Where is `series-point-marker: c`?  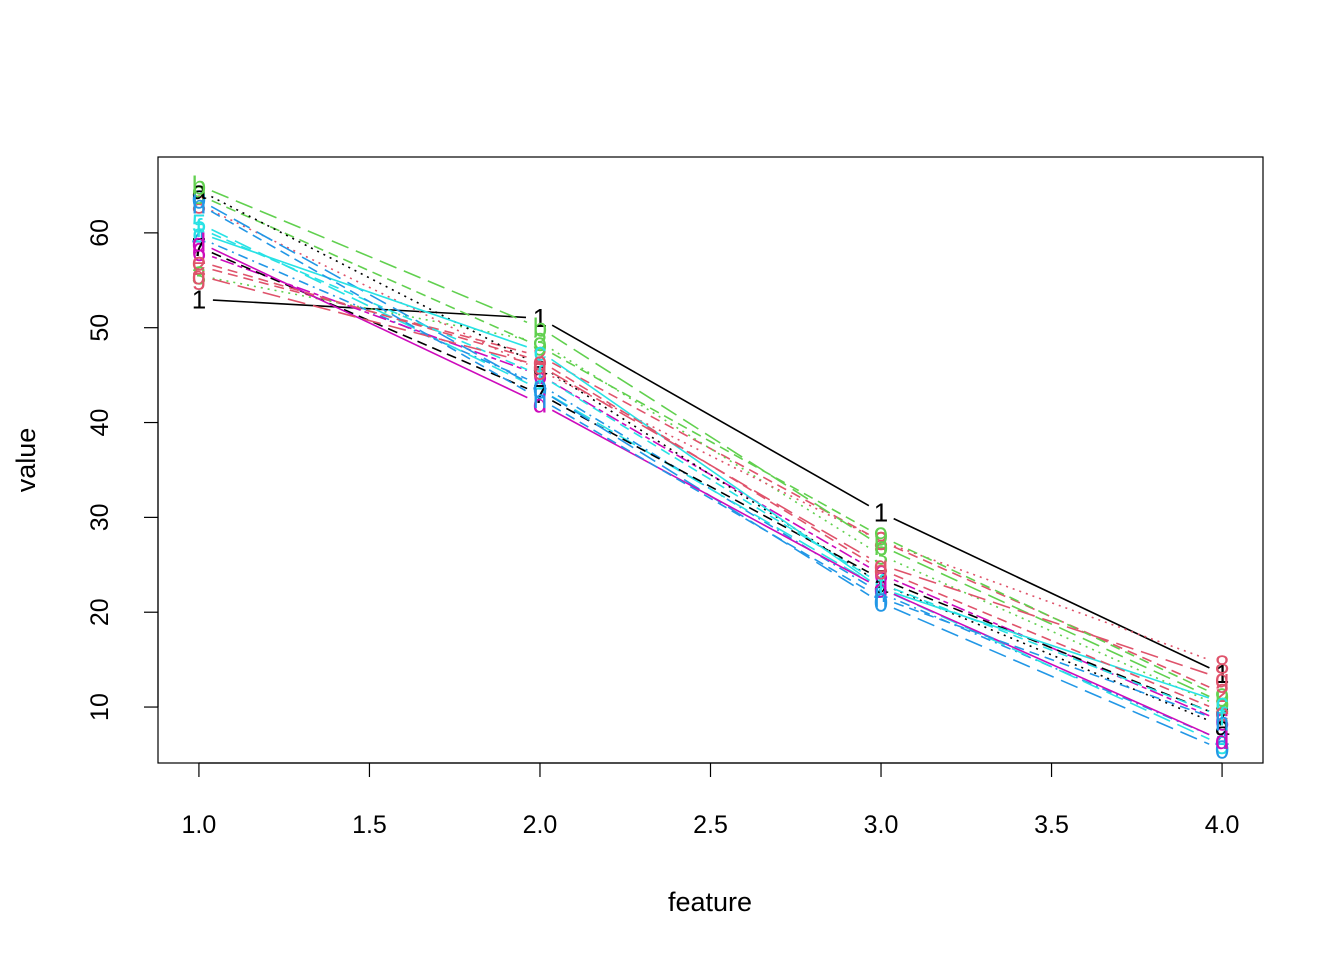 series-point-marker: c is located at coordinates (881, 589).